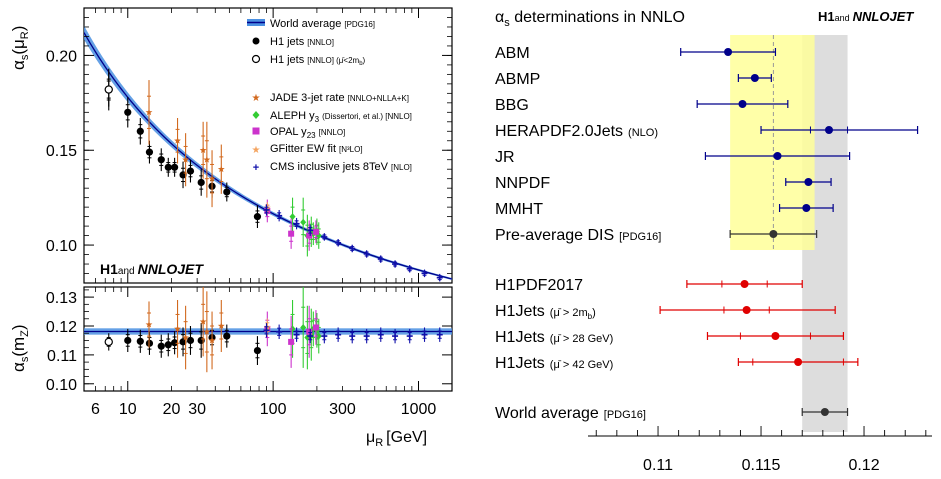 The image size is (941, 479). I want to click on legend-marker-gfitter: ★, so click(256, 150).